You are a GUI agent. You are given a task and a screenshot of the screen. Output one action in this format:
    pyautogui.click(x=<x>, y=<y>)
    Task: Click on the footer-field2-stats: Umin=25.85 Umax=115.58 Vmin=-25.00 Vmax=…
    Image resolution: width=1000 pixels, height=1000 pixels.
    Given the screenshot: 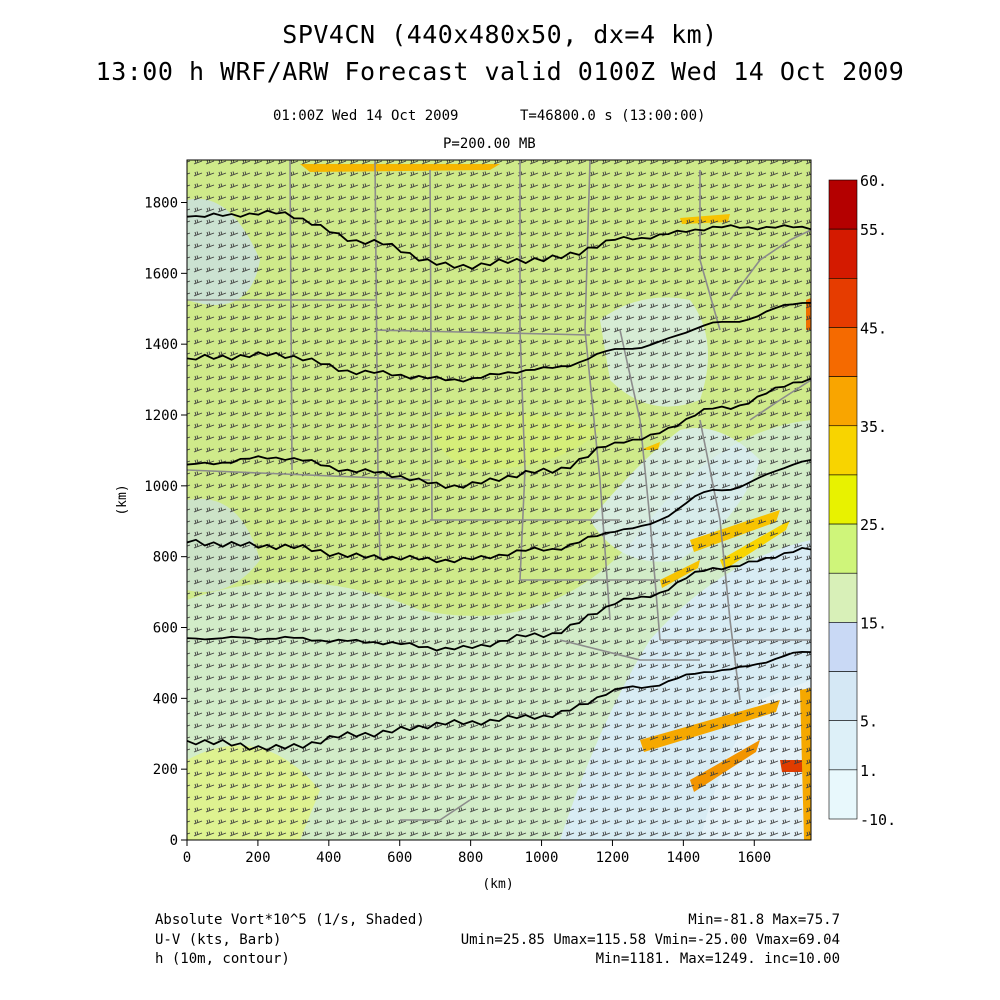 What is the action you would take?
    pyautogui.click(x=650, y=940)
    